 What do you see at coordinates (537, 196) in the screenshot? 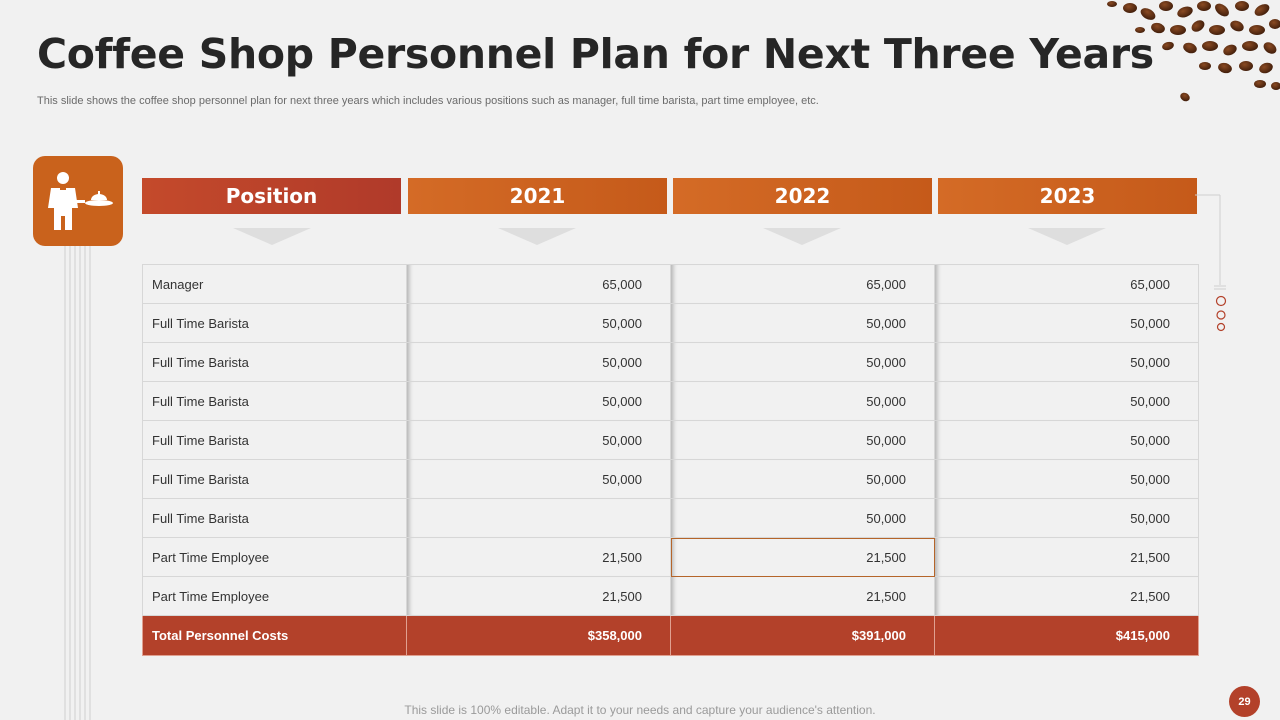
I see `header-2021: 2021` at bounding box center [537, 196].